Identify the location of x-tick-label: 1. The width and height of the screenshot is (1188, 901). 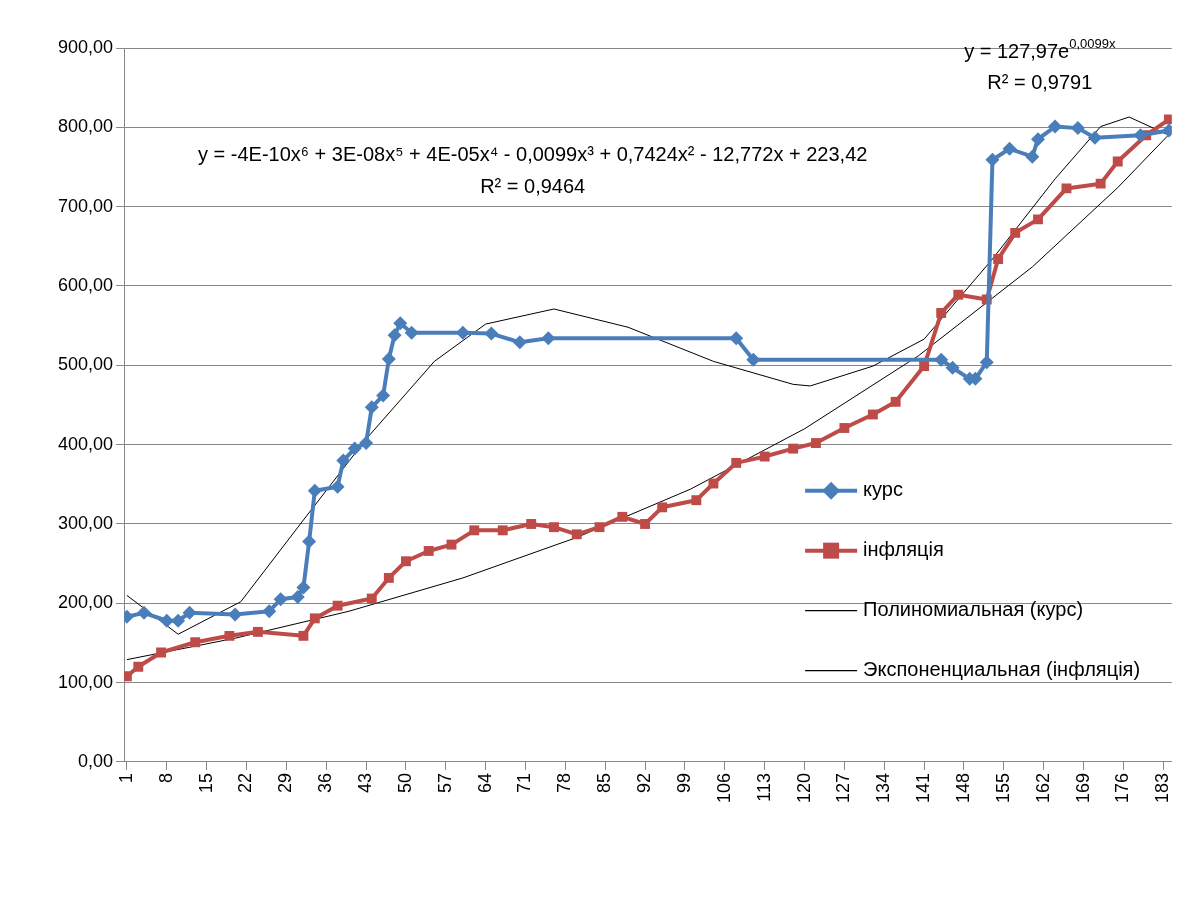
(125, 777).